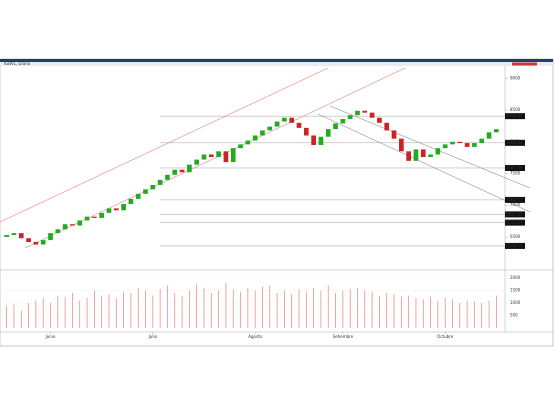 The width and height of the screenshot is (555, 404). What do you see at coordinates (515, 173) in the screenshot?
I see `y-tick-label: 7500` at bounding box center [515, 173].